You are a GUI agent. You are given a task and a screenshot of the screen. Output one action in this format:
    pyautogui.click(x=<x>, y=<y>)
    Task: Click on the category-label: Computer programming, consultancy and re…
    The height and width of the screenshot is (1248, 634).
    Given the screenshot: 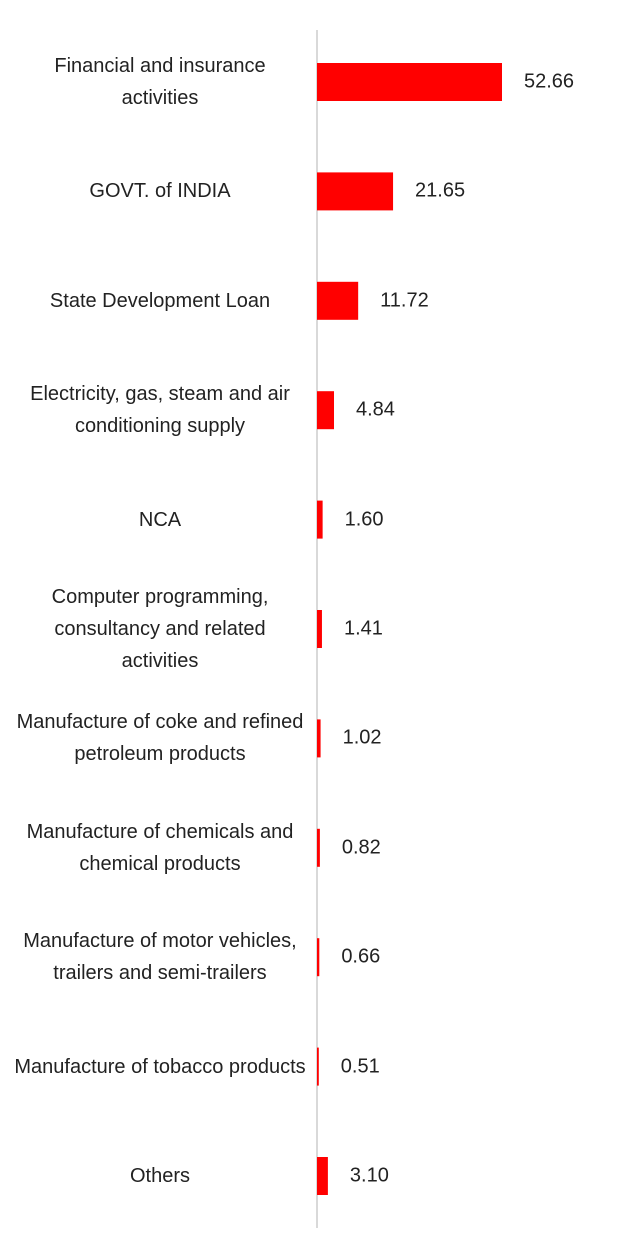 What is the action you would take?
    pyautogui.click(x=160, y=629)
    